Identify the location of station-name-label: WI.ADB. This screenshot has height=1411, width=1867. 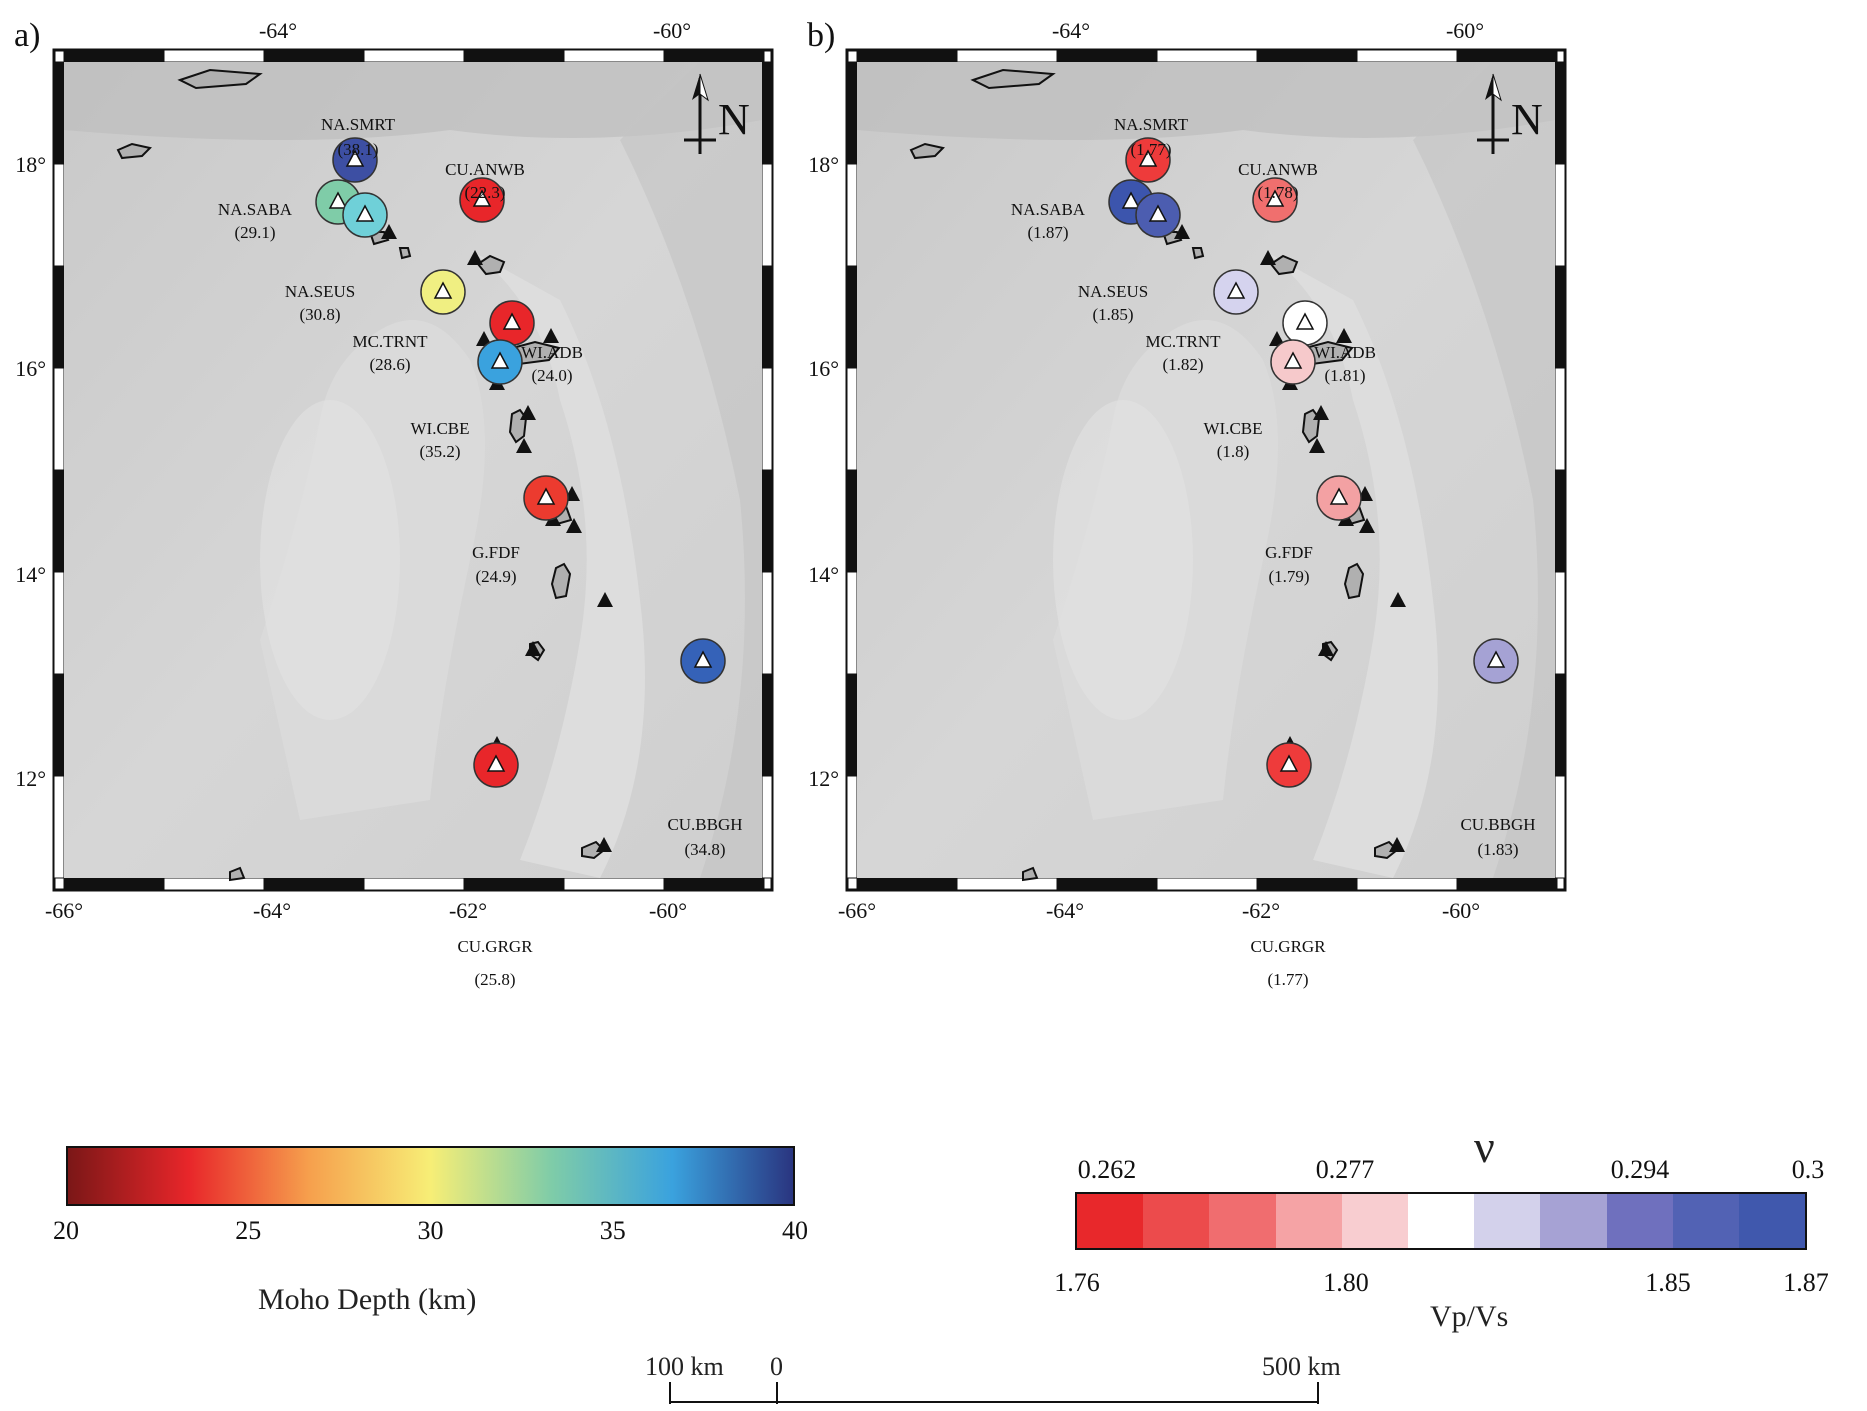
(552, 352).